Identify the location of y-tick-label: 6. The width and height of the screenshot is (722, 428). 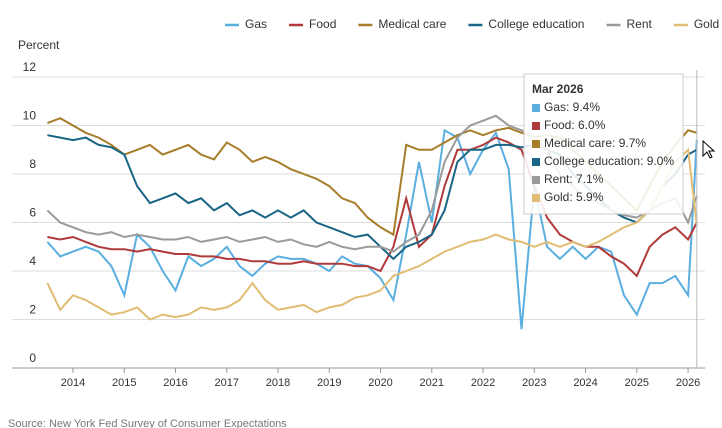
(32, 213).